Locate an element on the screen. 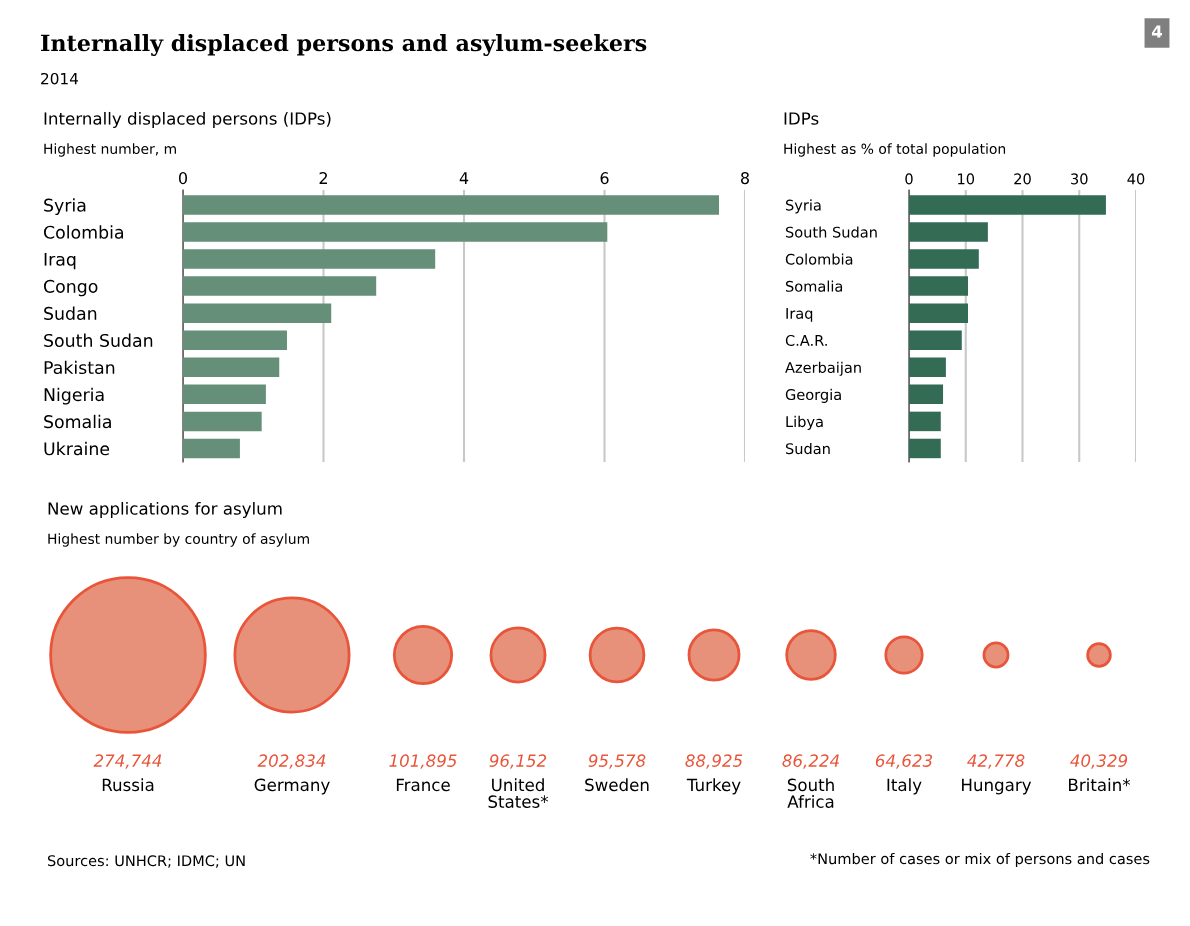 The width and height of the screenshot is (1190, 926). x-tick-label: 10 is located at coordinates (966, 179).